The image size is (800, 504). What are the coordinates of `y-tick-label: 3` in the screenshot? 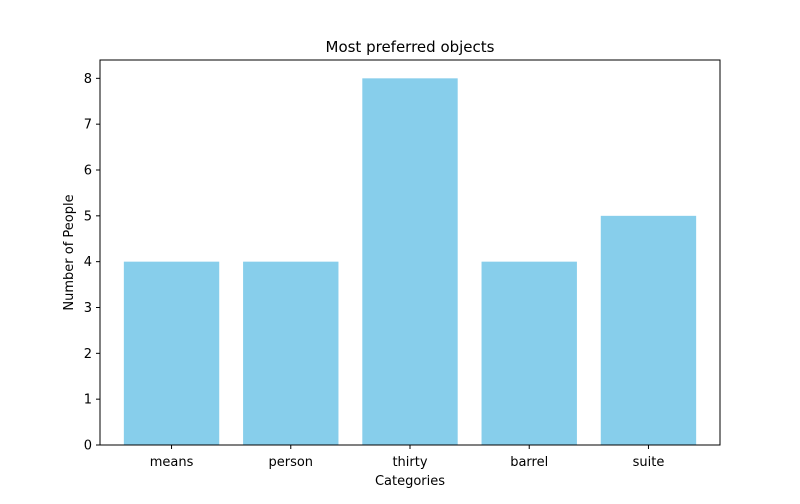 It's located at (88, 308).